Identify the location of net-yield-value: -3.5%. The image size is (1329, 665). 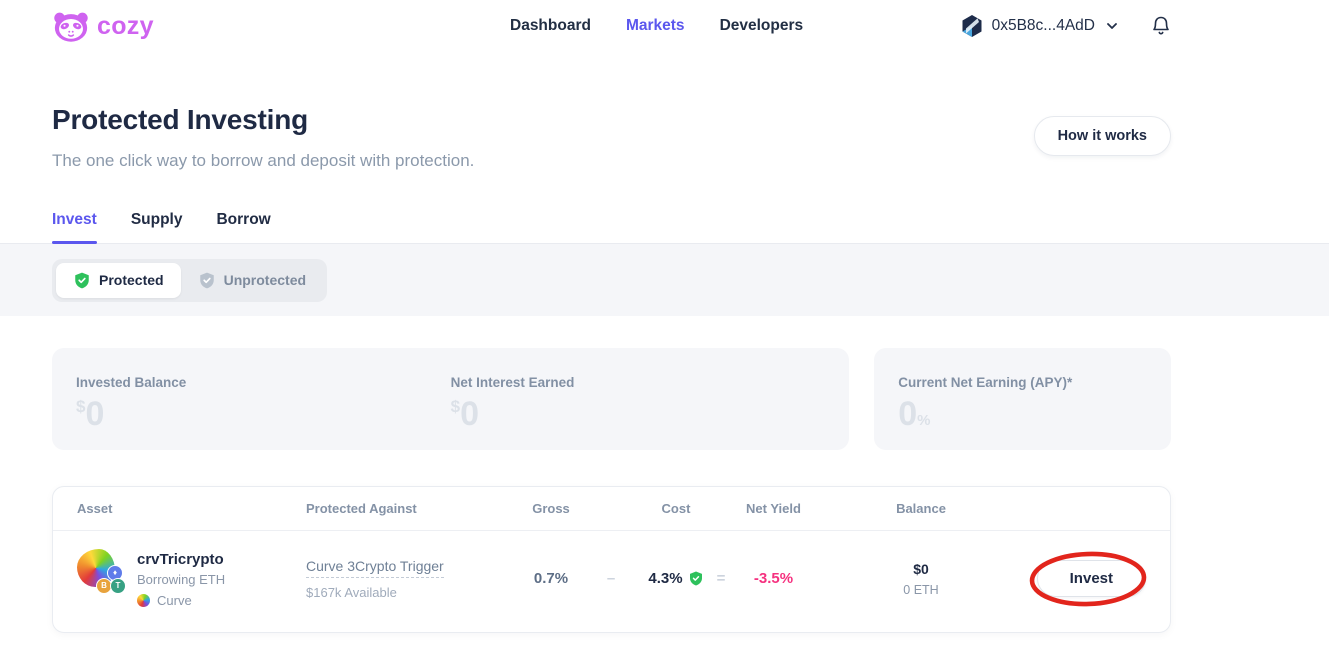
(773, 578).